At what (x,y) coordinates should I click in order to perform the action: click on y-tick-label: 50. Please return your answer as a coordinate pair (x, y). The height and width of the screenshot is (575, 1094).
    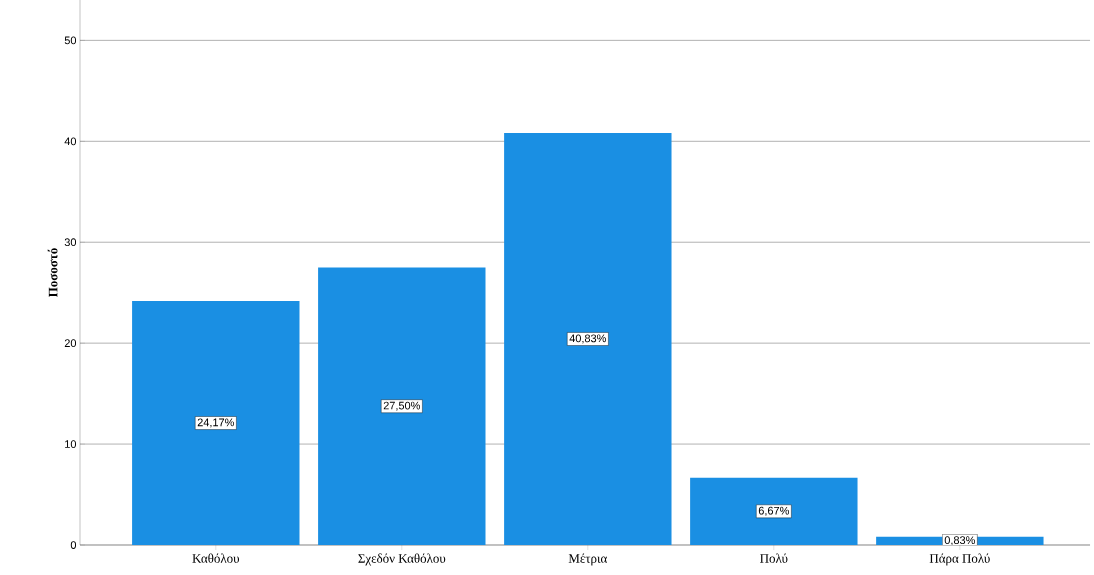
    Looking at the image, I should click on (70, 40).